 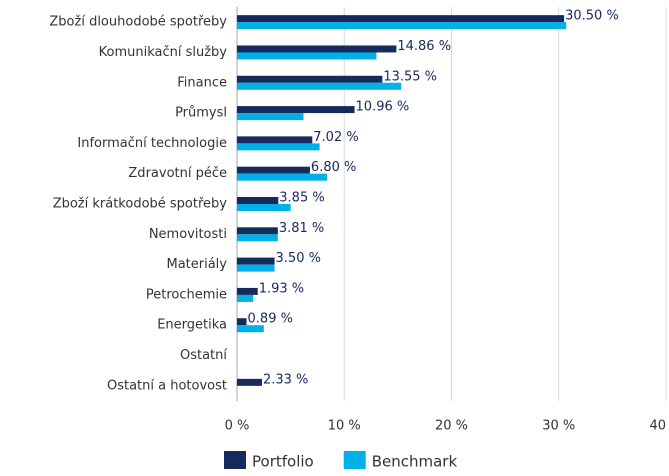 I want to click on value-label: 10.96 %, so click(x=383, y=107).